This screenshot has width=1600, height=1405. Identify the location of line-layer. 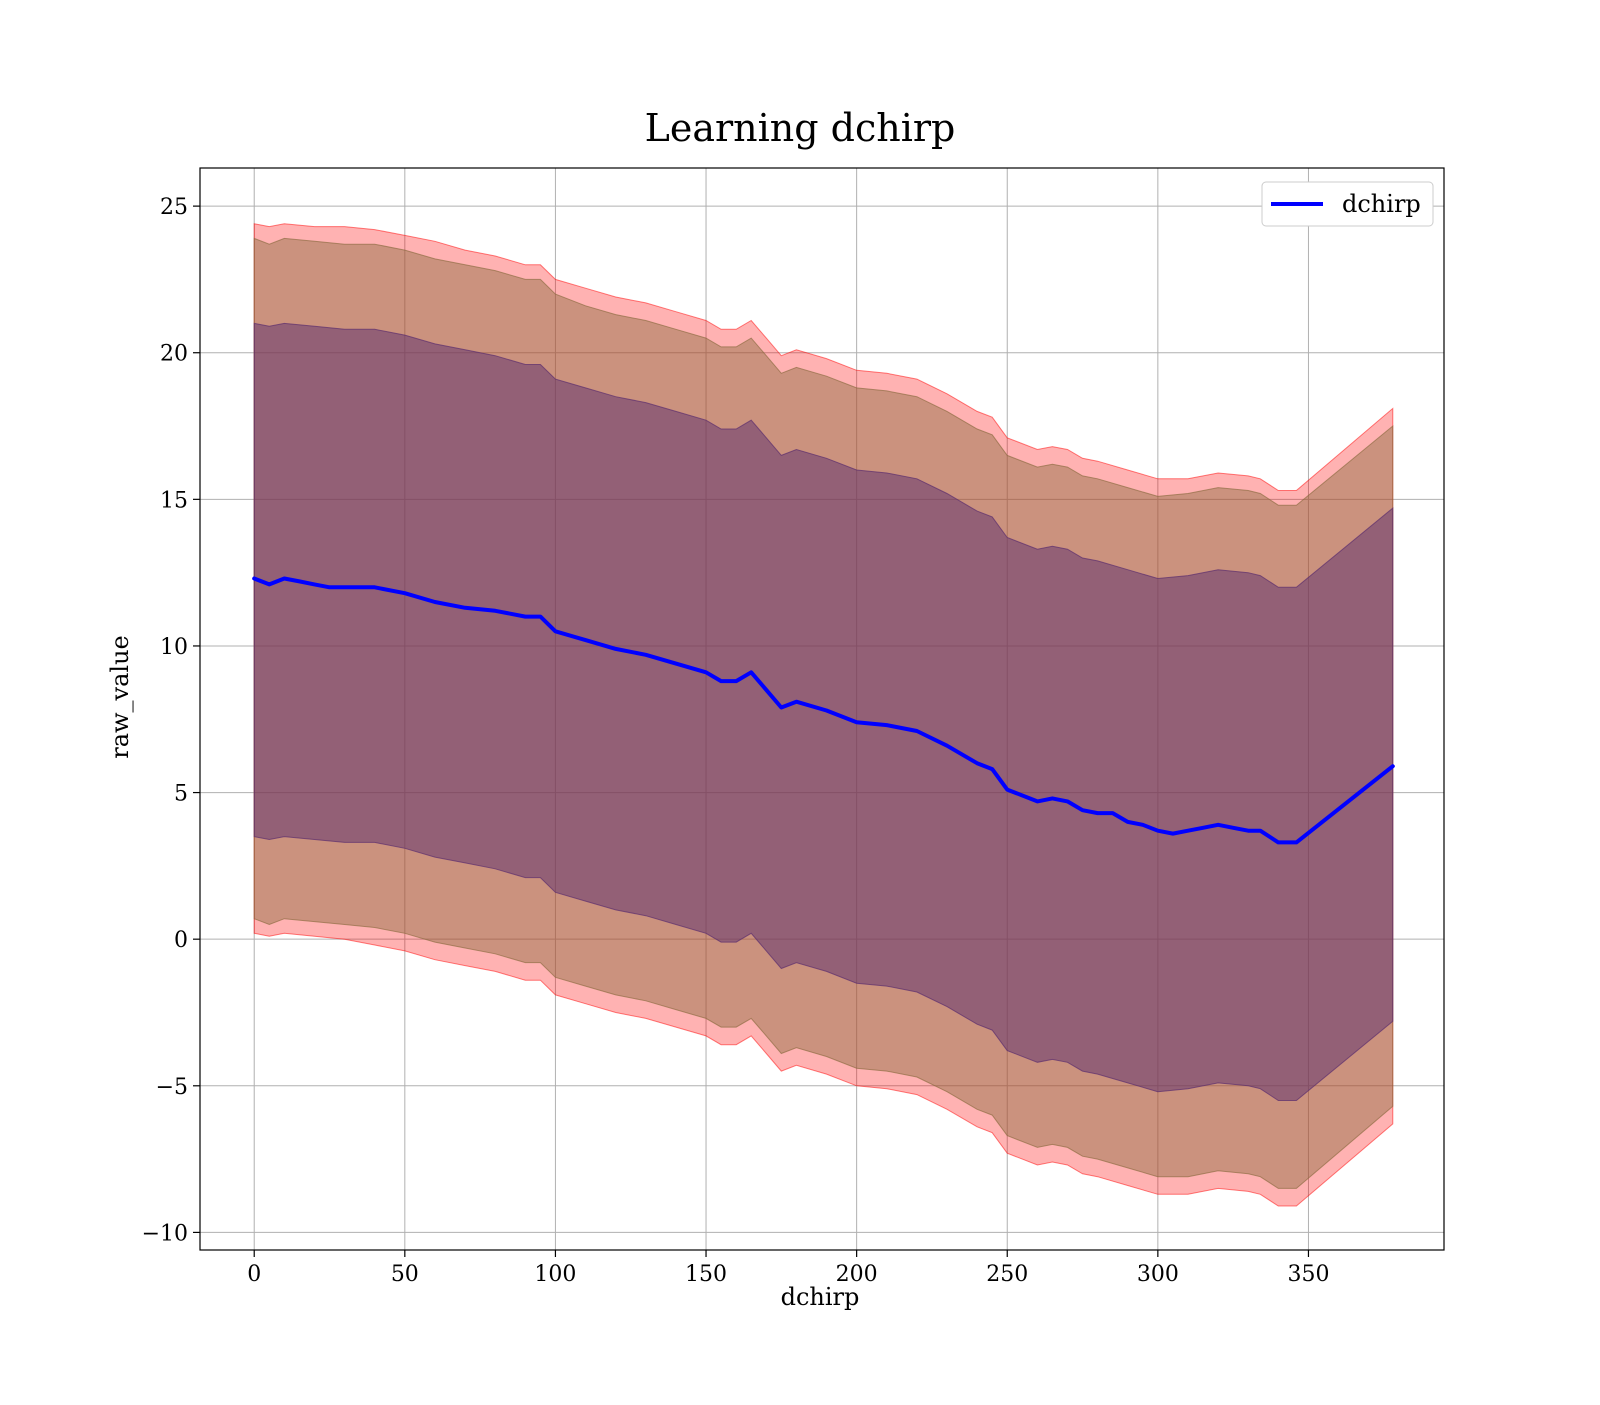
(823, 710).